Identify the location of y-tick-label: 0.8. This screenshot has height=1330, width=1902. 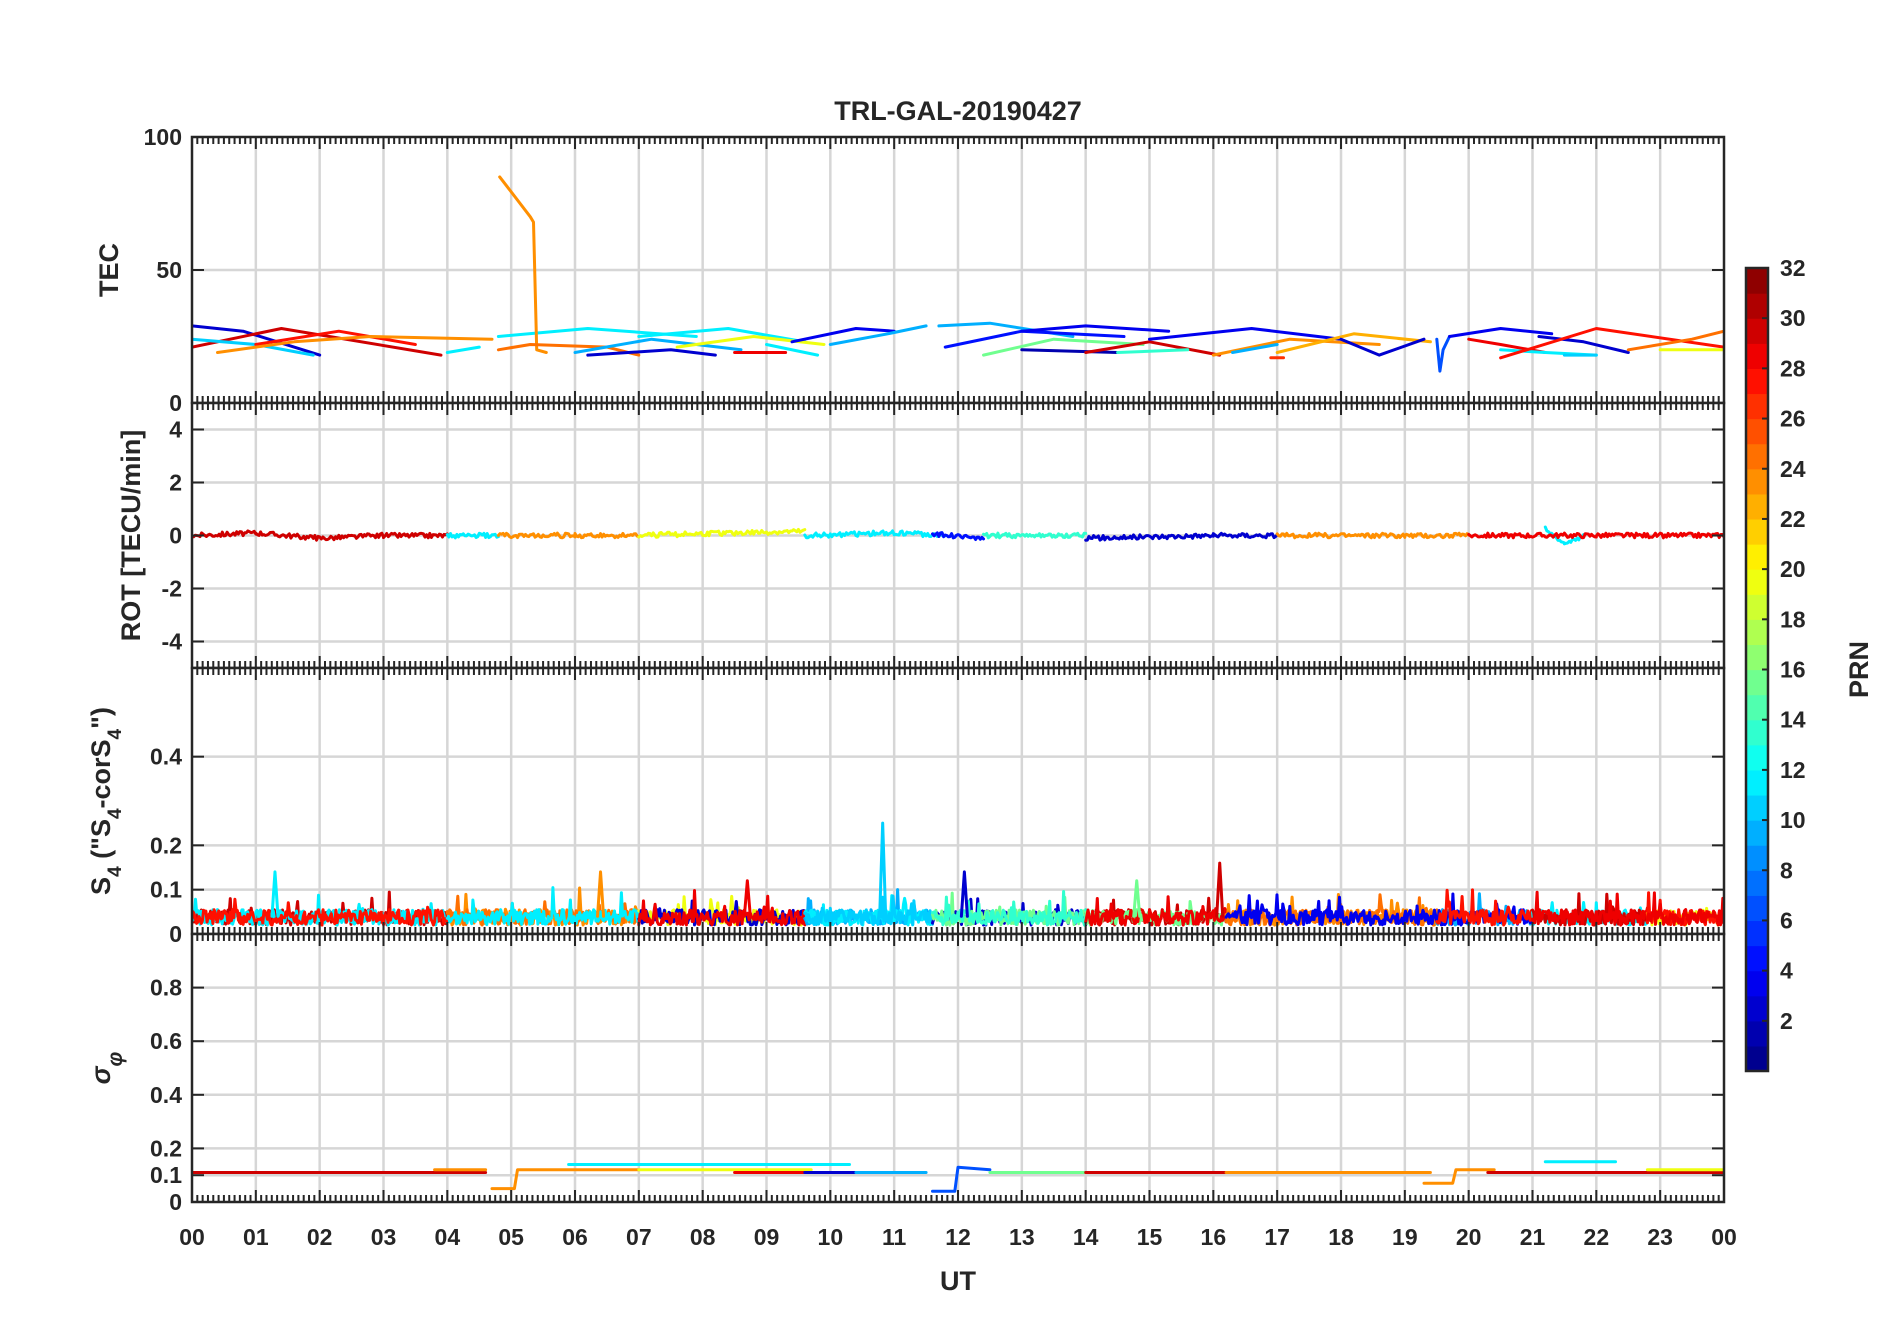
(166, 988).